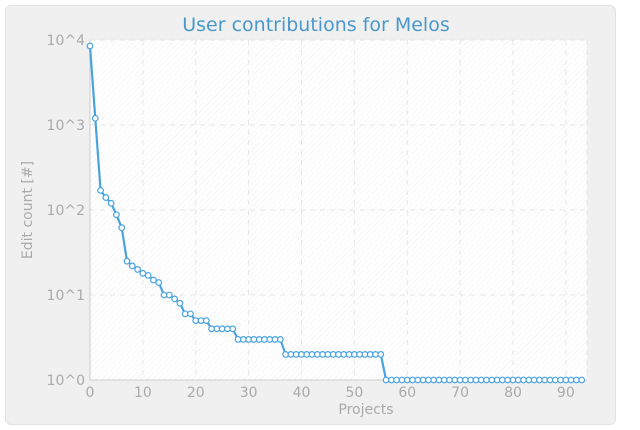  What do you see at coordinates (28, 210) in the screenshot?
I see `y-axis-label: Edit count [#]` at bounding box center [28, 210].